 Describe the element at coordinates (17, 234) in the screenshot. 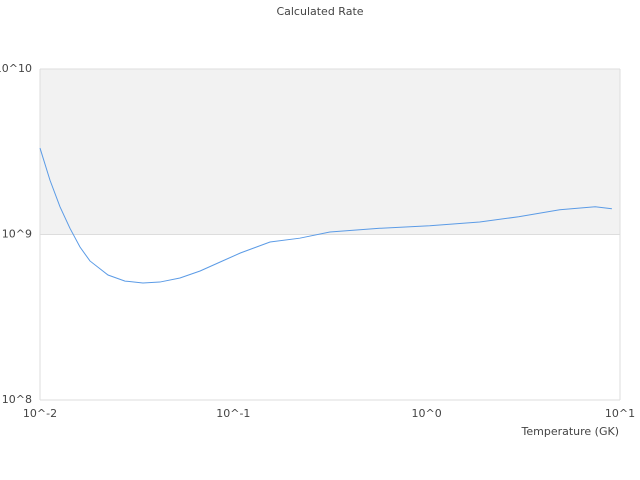

I see `y-tick-label: 10^9` at that location.